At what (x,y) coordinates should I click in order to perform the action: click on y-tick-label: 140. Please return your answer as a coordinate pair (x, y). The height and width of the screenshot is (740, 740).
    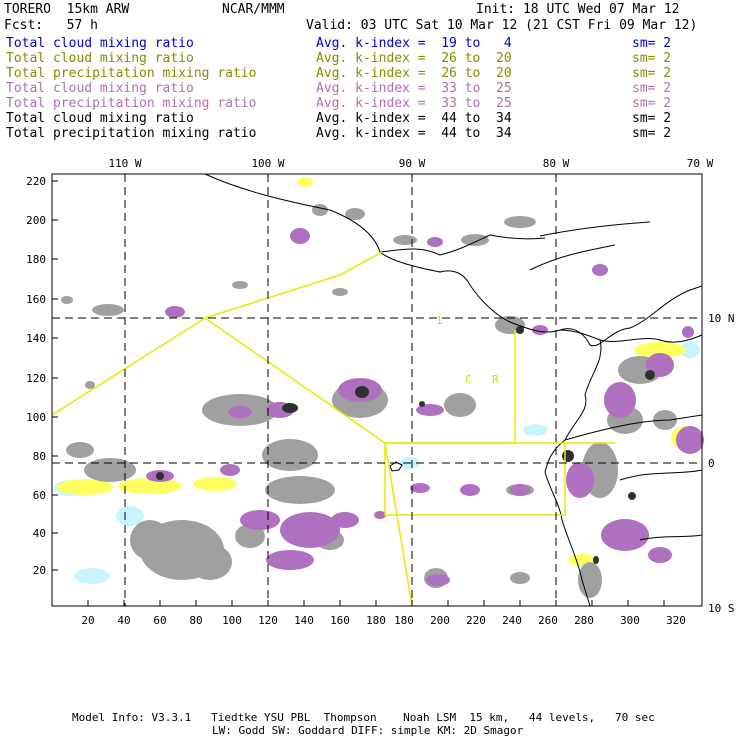
    Looking at the image, I should click on (36, 338).